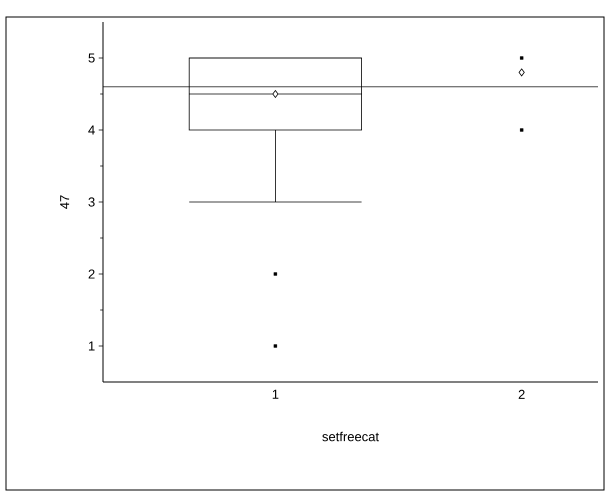  I want to click on y-tick-label: 2, so click(91, 274).